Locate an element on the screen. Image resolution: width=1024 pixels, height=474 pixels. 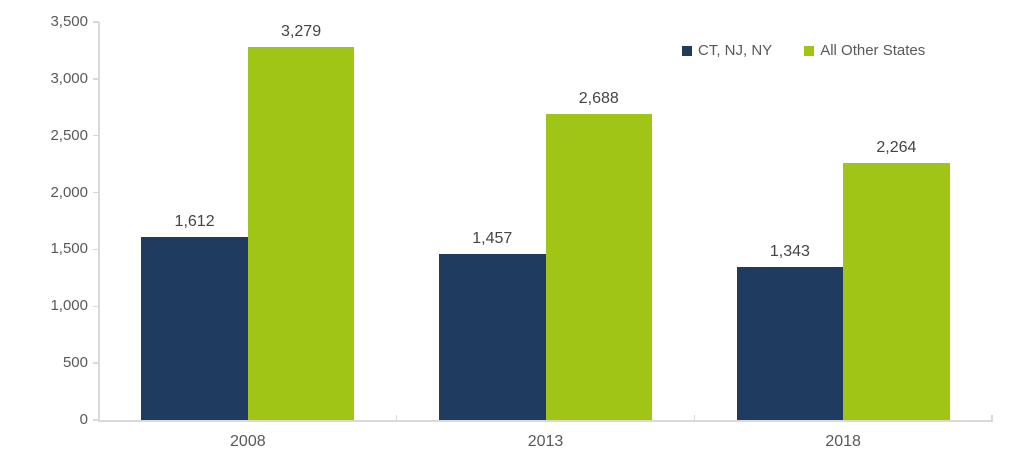
y-axis-tick-label: 0 is located at coordinates (83, 419).